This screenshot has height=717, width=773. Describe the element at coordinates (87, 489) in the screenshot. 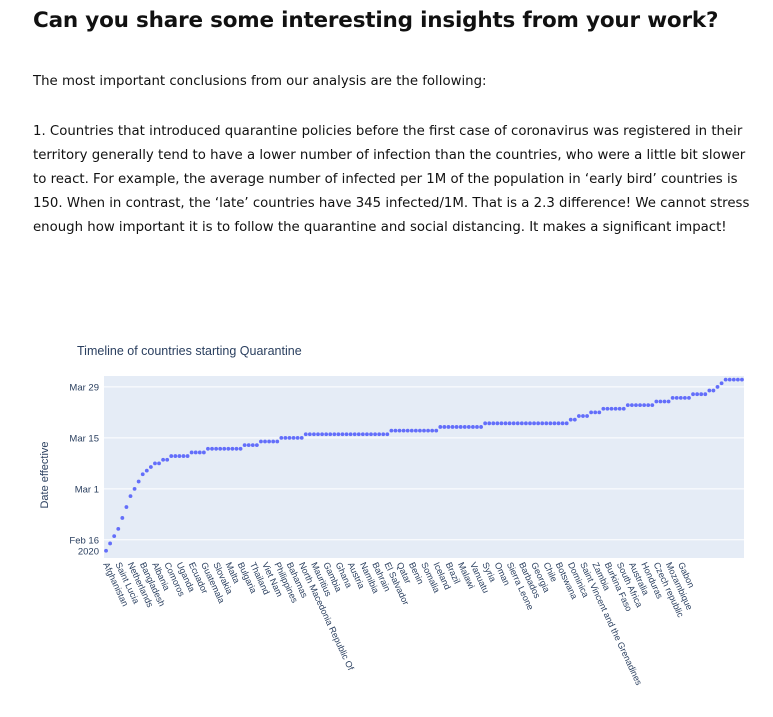

I see `y-tick-label: Mar 1` at that location.